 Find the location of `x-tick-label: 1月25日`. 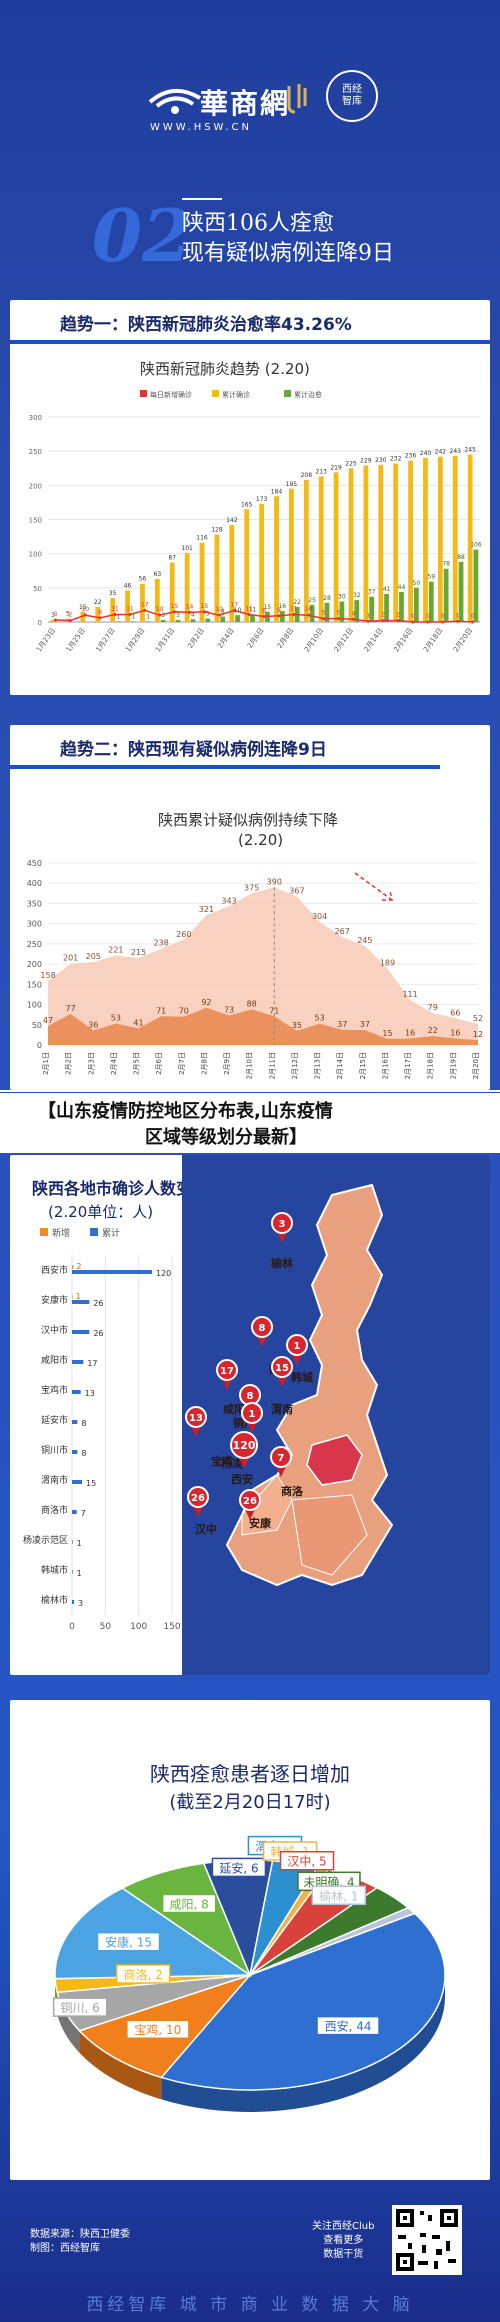

x-tick-label: 1月25日 is located at coordinates (76, 640).